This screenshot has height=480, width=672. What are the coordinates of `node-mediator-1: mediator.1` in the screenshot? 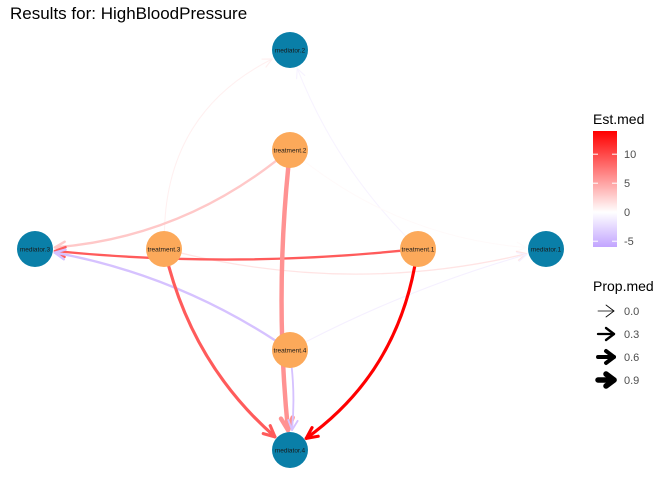 It's located at (546, 249).